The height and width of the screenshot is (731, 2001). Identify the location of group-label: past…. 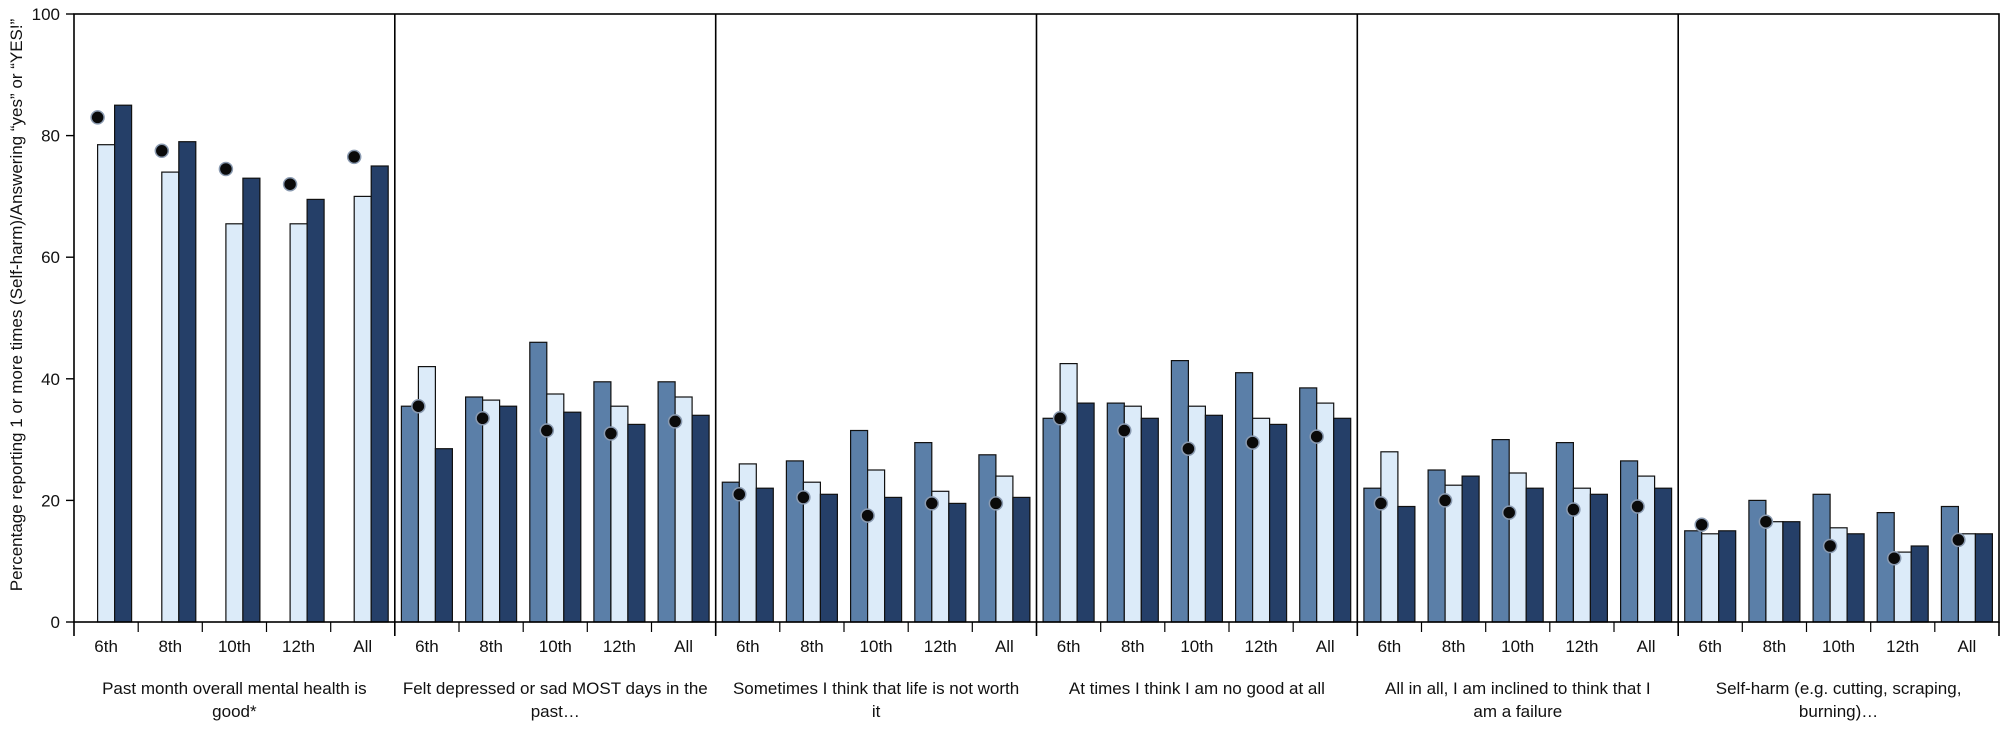
(555, 711).